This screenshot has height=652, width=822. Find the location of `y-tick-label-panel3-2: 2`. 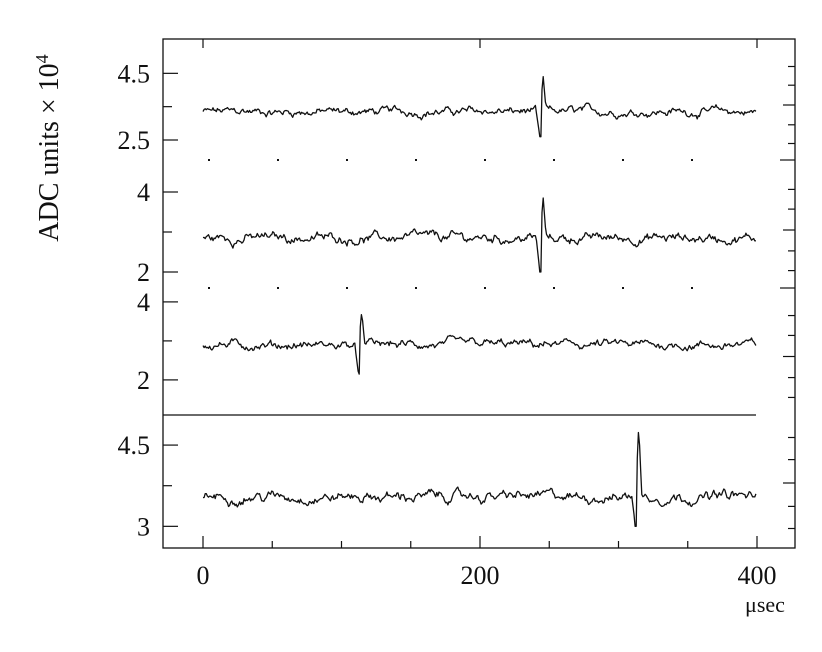

y-tick-label-panel3-2: 2 is located at coordinates (143, 380).